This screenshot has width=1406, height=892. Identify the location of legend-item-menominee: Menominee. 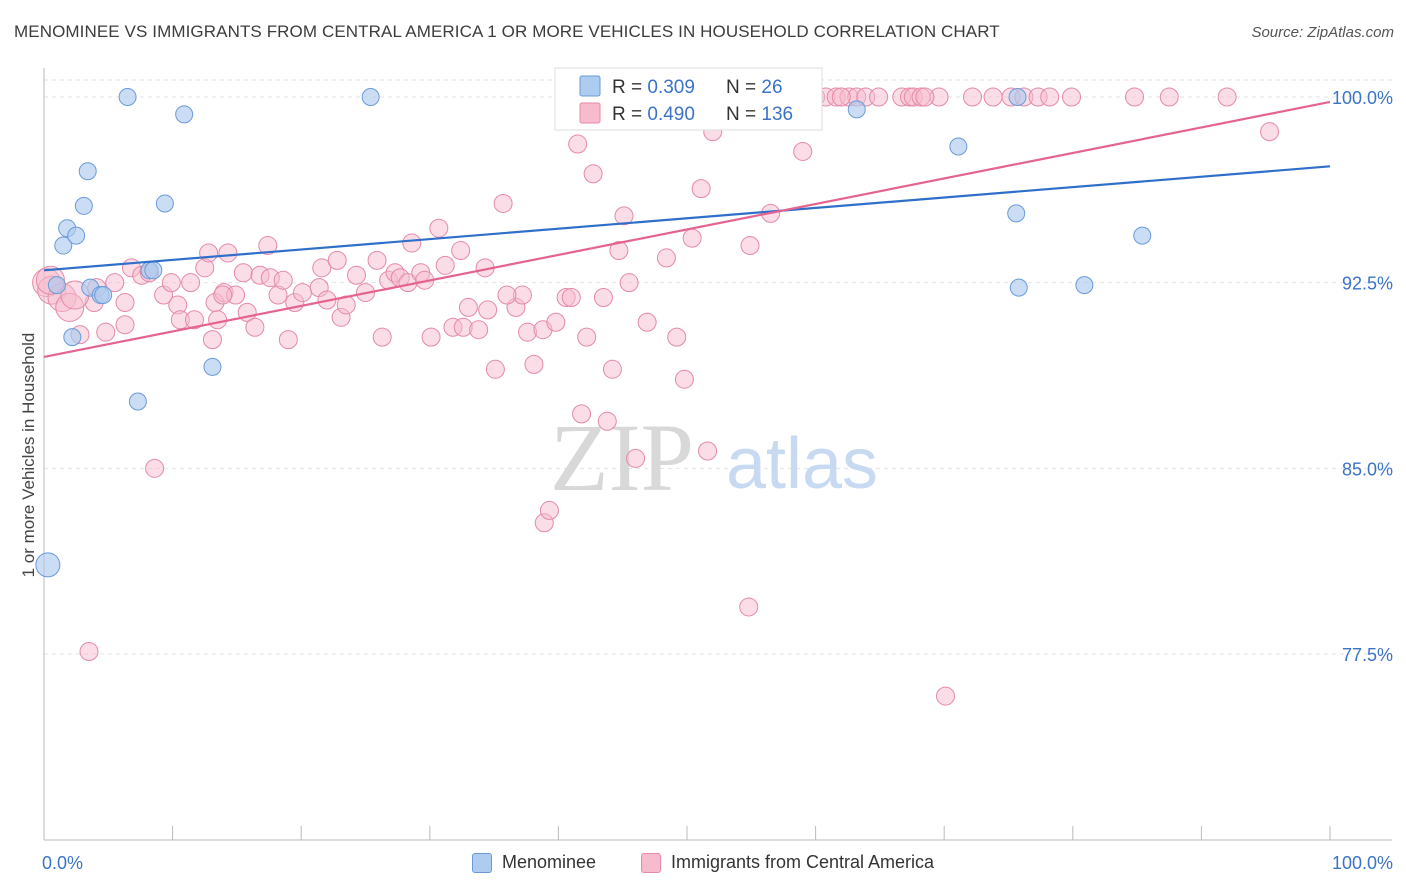
(534, 862).